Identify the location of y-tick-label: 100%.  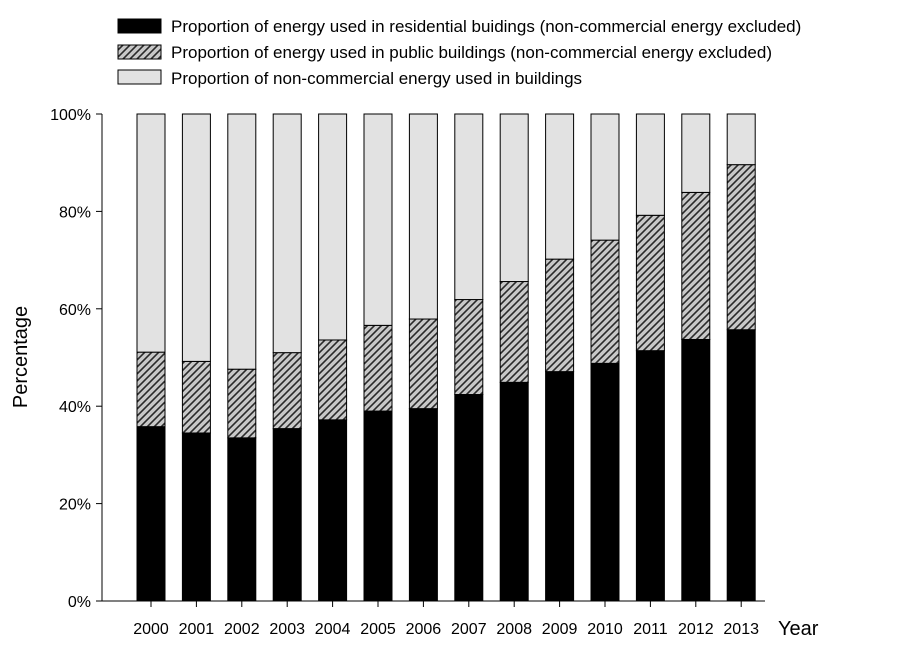
(70, 115).